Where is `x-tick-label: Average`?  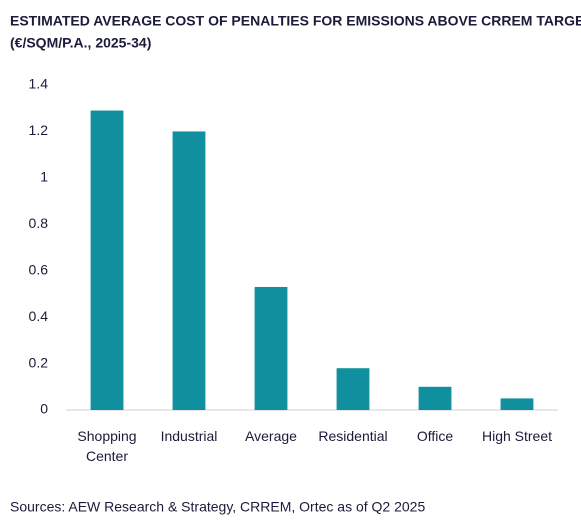 x-tick-label: Average is located at coordinates (271, 436).